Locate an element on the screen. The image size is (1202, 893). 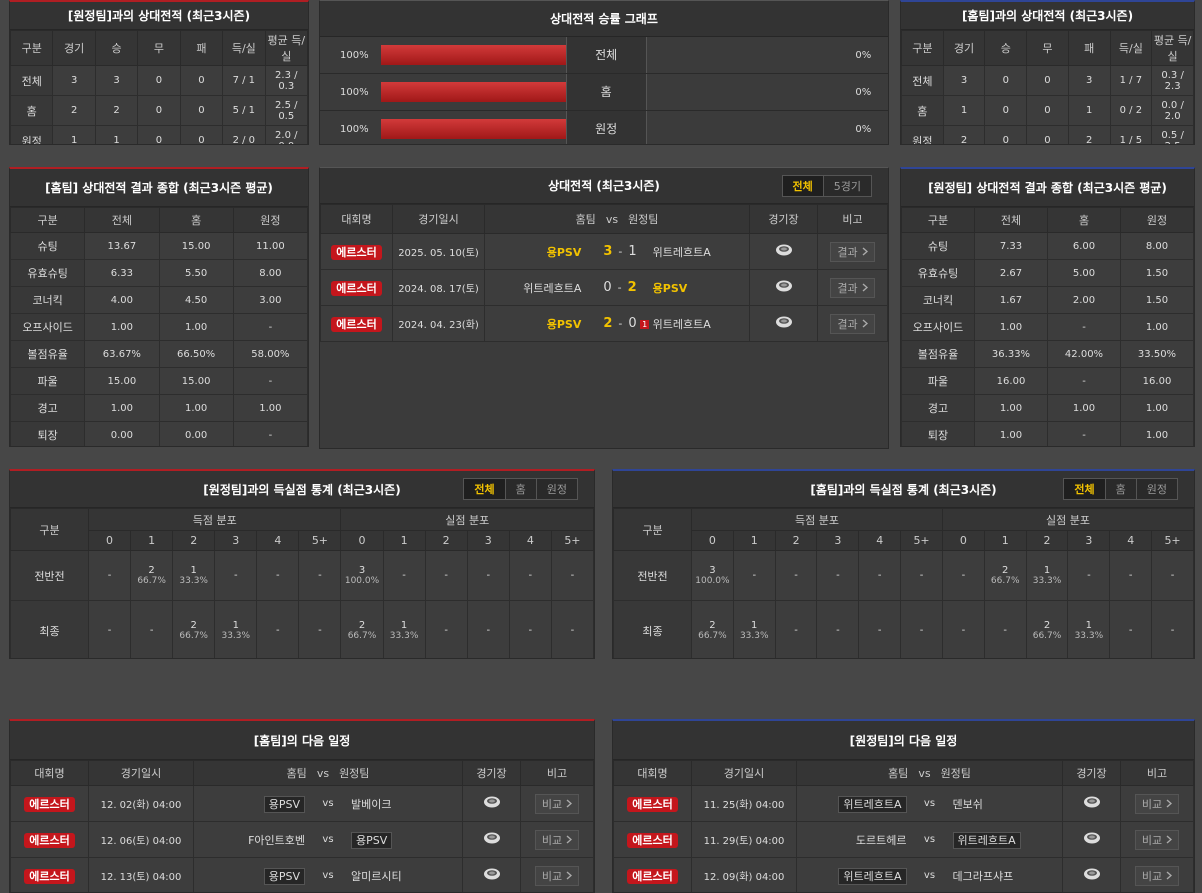
title-text: [홈팀]과의 득실점 통계 (최근3시즌) is located at coordinates (903, 489).